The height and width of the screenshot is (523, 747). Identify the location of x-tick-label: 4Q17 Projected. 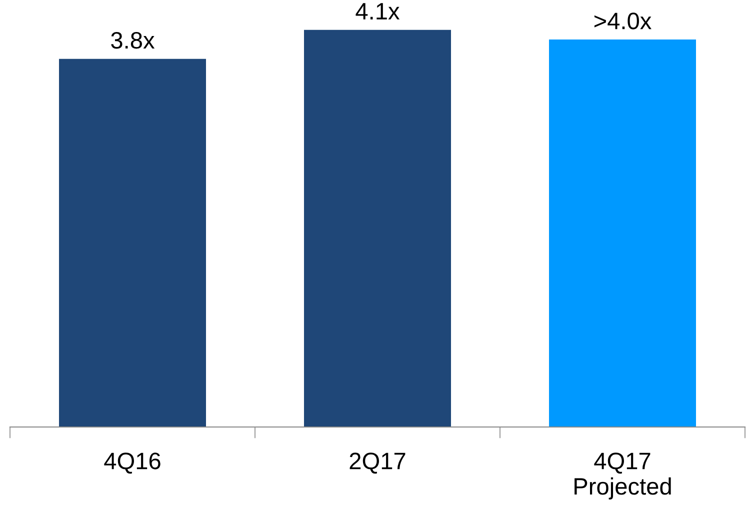
(622, 476).